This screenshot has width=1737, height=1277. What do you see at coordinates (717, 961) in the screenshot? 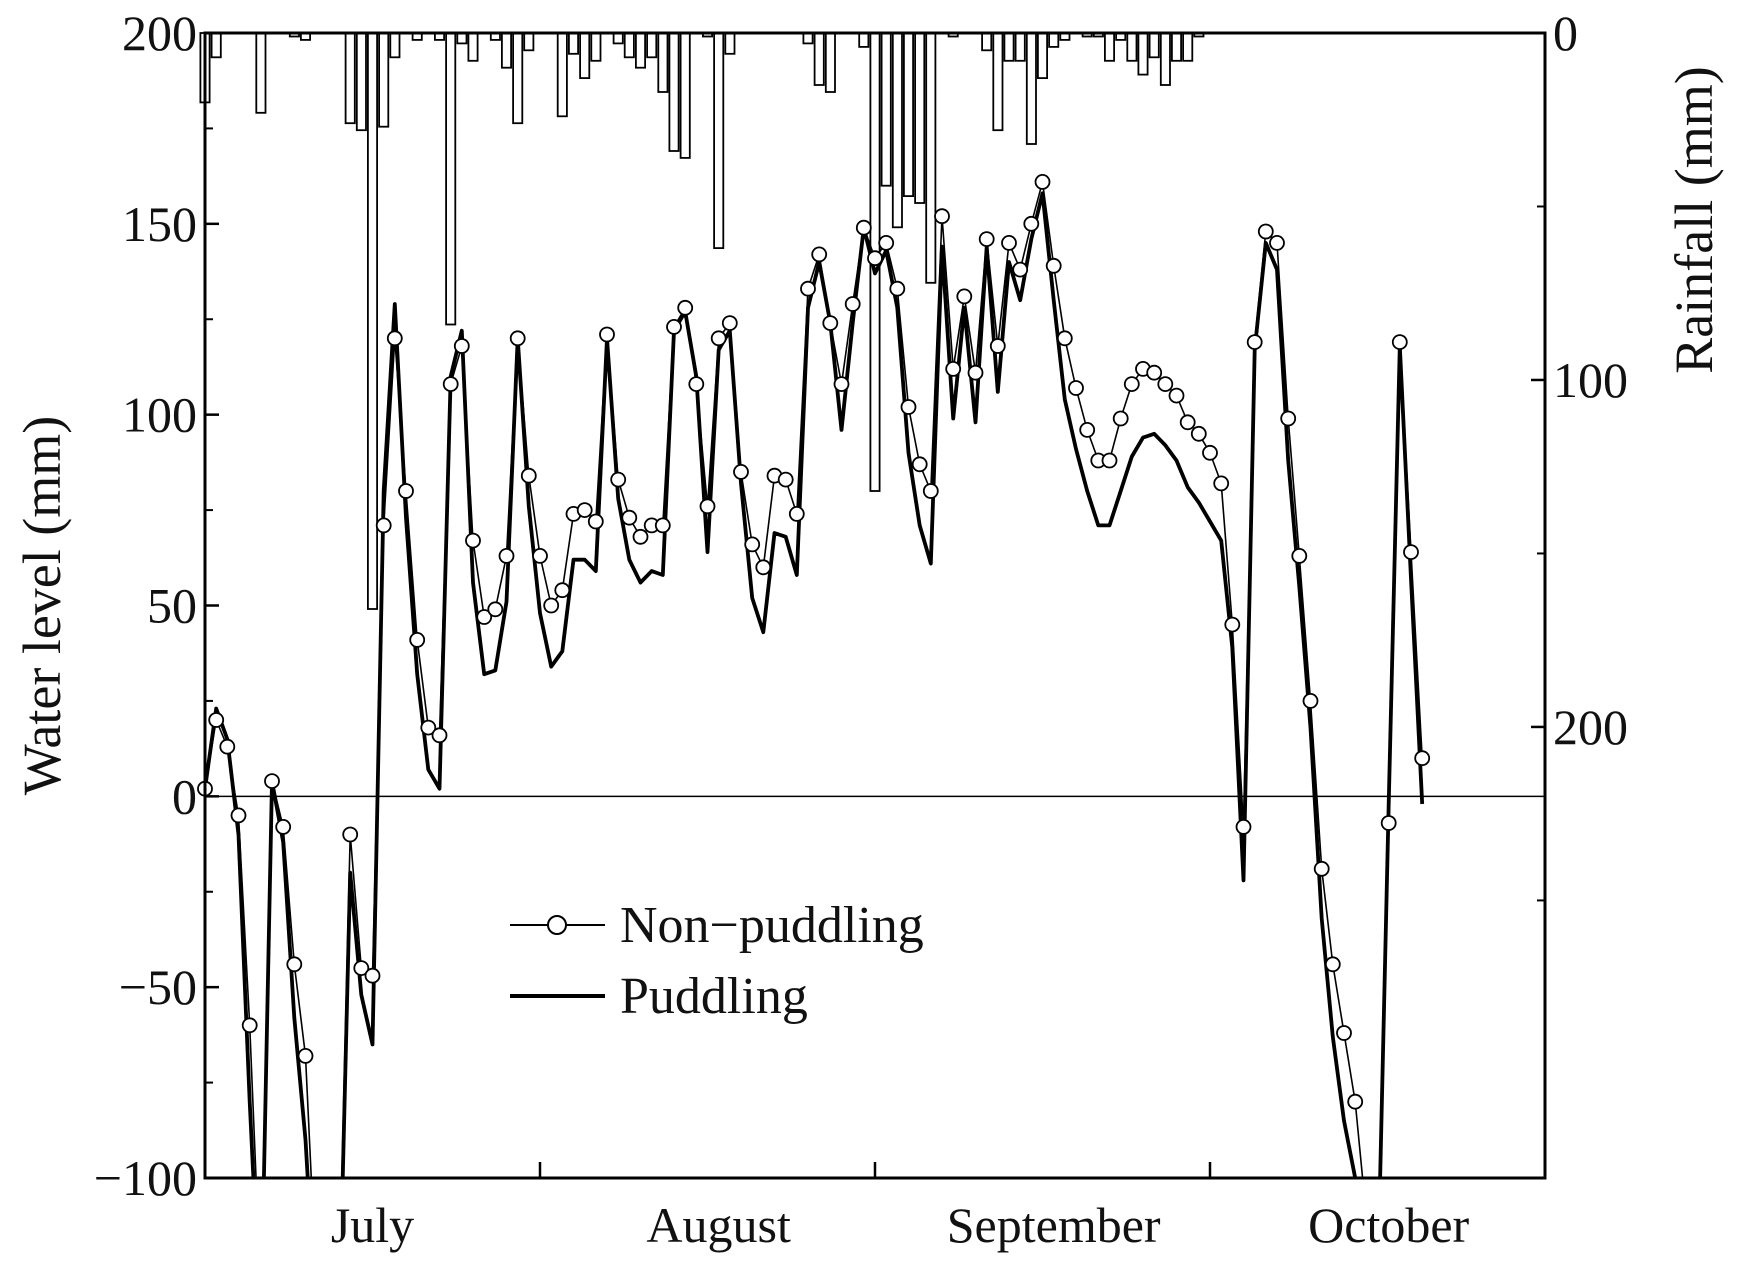
I see `legend: Non−puddling Puddling` at bounding box center [717, 961].